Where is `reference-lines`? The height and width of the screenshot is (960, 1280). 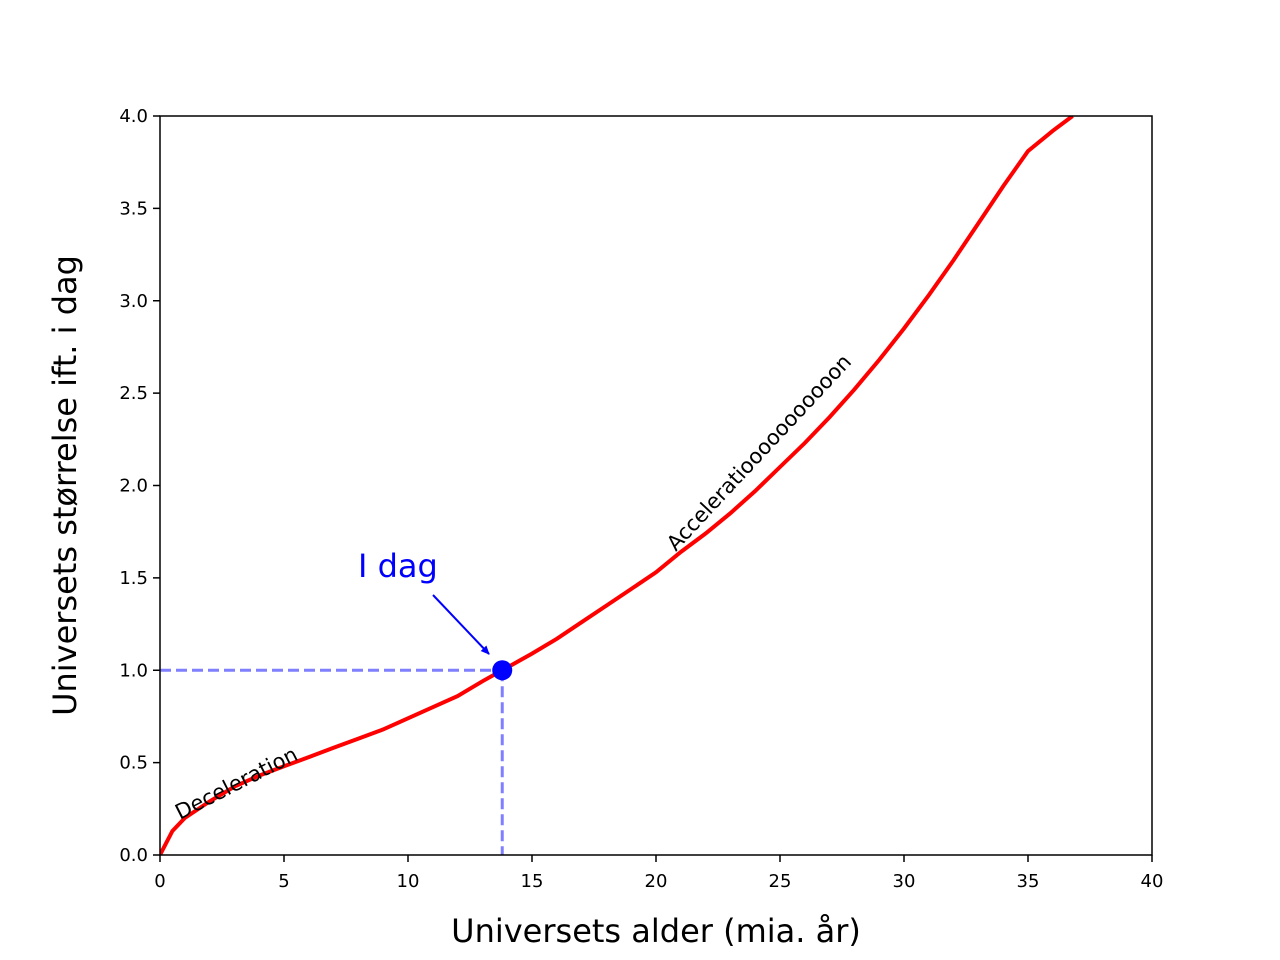
reference-lines is located at coordinates (332, 761).